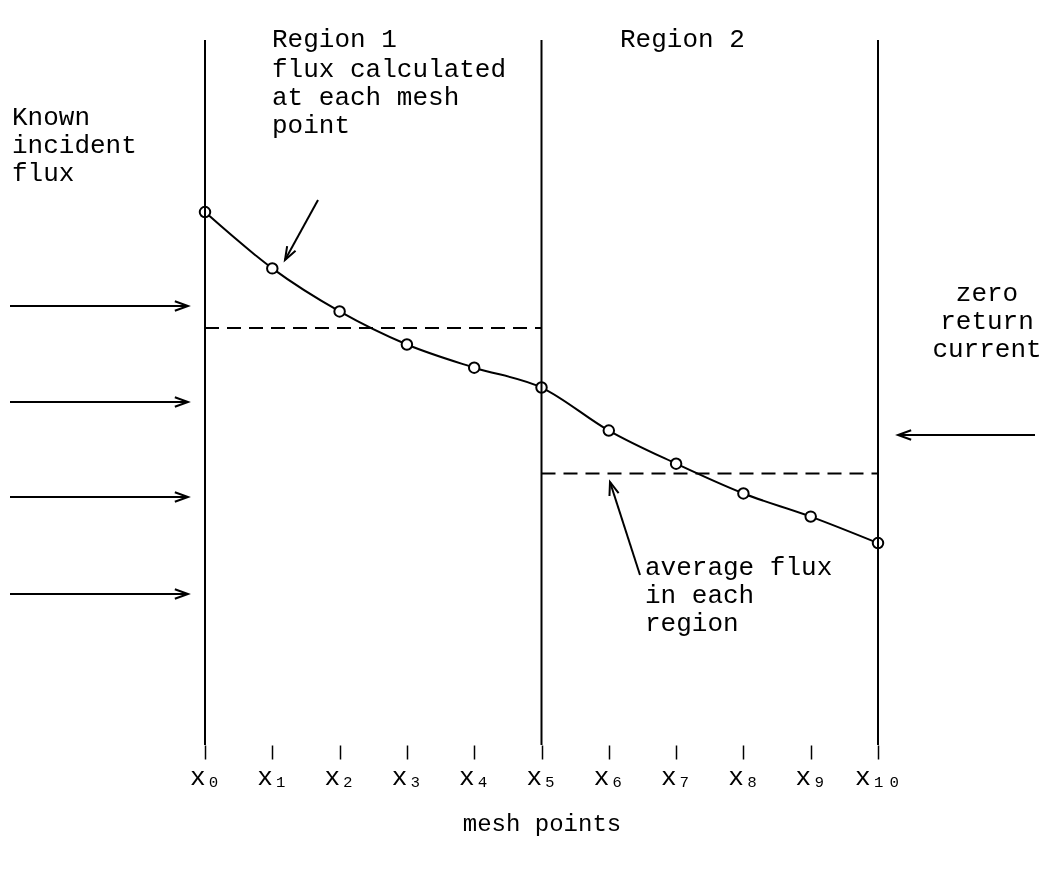  I want to click on x-tick-label: x₂, so click(340, 777).